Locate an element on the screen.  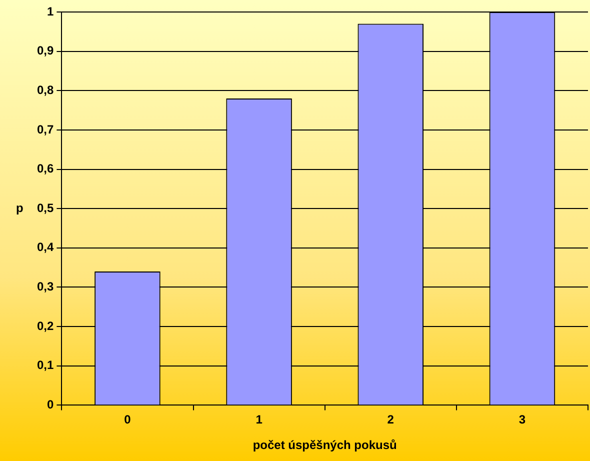
y-tick-label: 0,7 is located at coordinates (45, 129).